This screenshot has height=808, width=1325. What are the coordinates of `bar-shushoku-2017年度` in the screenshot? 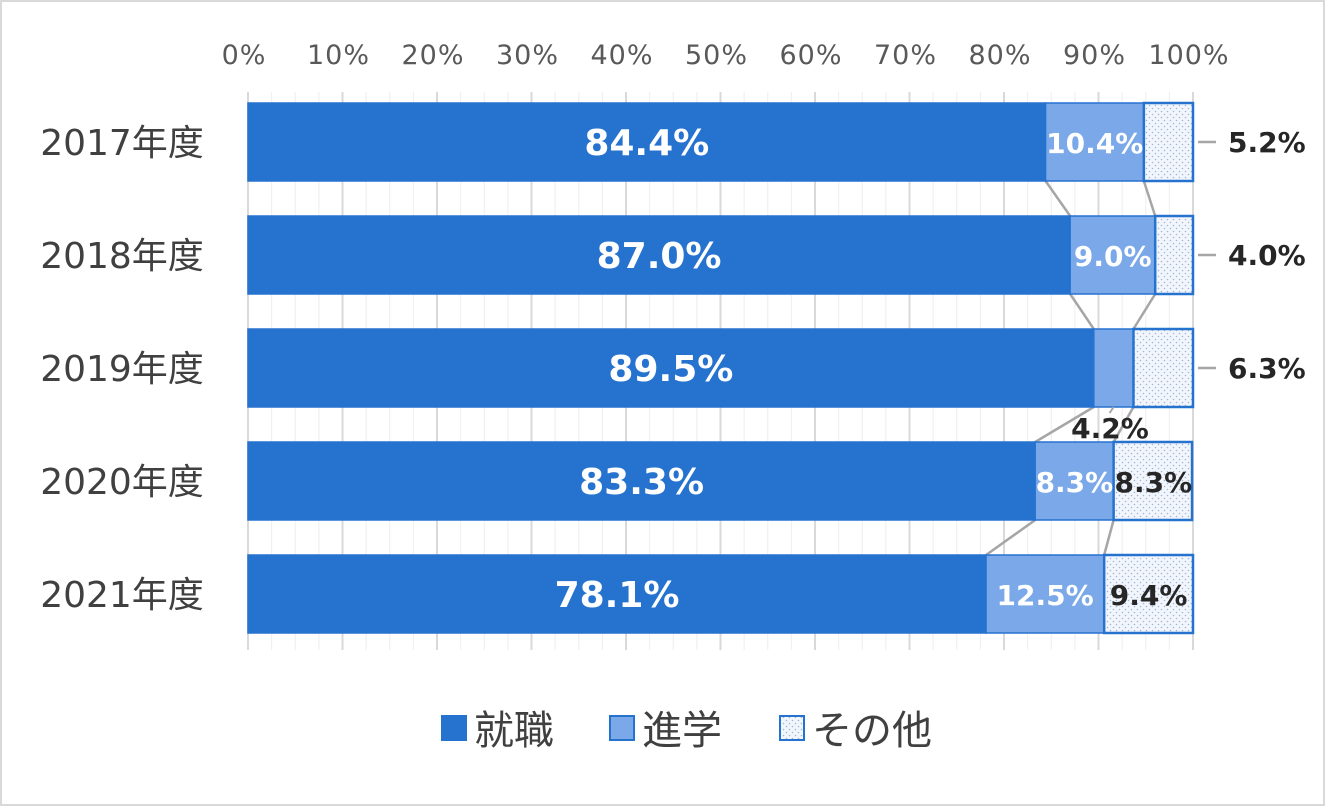 It's located at (647, 142).